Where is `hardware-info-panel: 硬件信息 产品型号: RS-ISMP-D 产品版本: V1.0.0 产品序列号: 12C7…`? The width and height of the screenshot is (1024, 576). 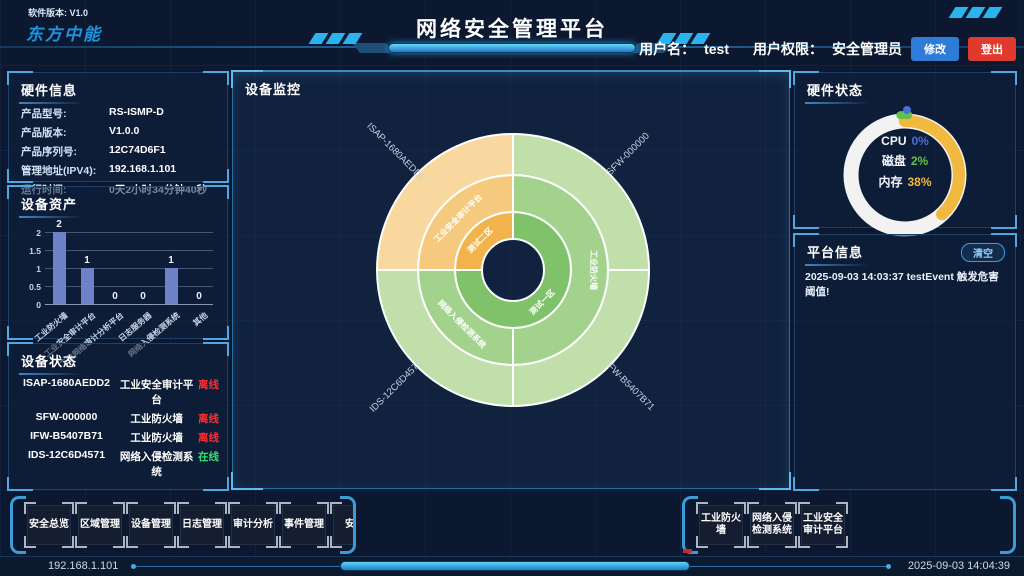 hardware-info-panel: 硬件信息 产品型号: RS-ISMP-D 产品版本: V1.0.0 产品序列号: 12C7… is located at coordinates (118, 133).